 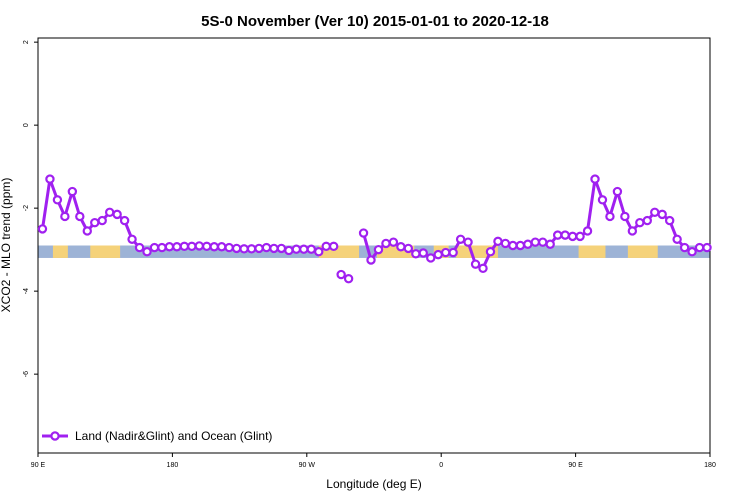 I want to click on legend: Land (Nadir&Glint) and Ocean (Glint), so click(x=157, y=436).